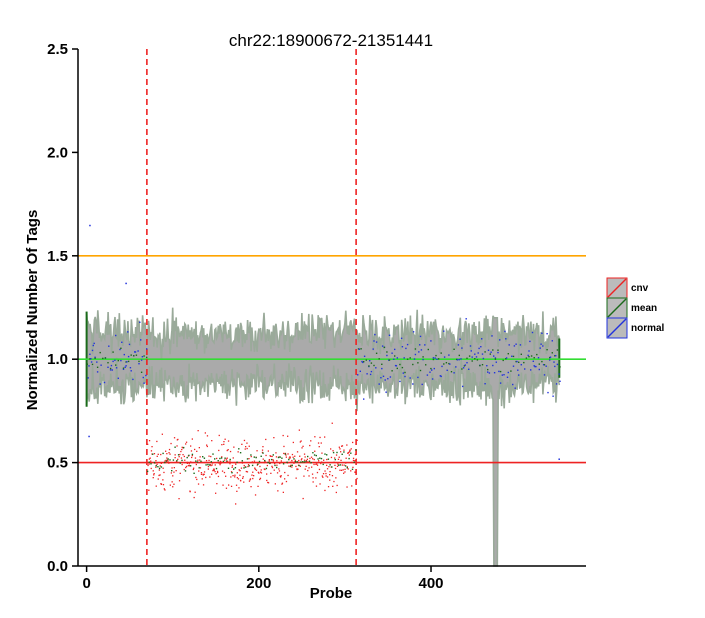 The height and width of the screenshot is (618, 705). What do you see at coordinates (57, 256) in the screenshot?
I see `y-tick-label: 1.5` at bounding box center [57, 256].